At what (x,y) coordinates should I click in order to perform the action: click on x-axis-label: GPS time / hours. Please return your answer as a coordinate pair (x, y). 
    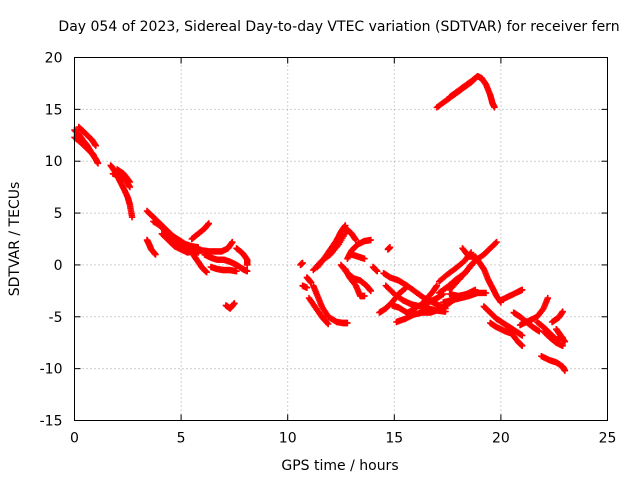
    Looking at the image, I should click on (339, 466).